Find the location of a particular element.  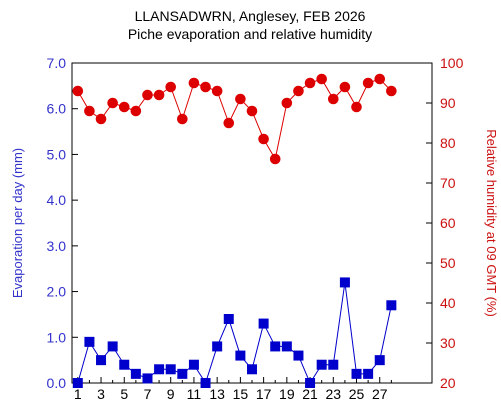

humidity-series is located at coordinates (234, 119).